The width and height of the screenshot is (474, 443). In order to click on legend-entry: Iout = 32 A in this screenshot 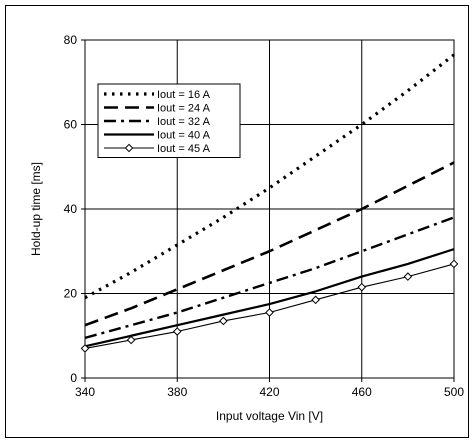, I will do `click(184, 122)`.